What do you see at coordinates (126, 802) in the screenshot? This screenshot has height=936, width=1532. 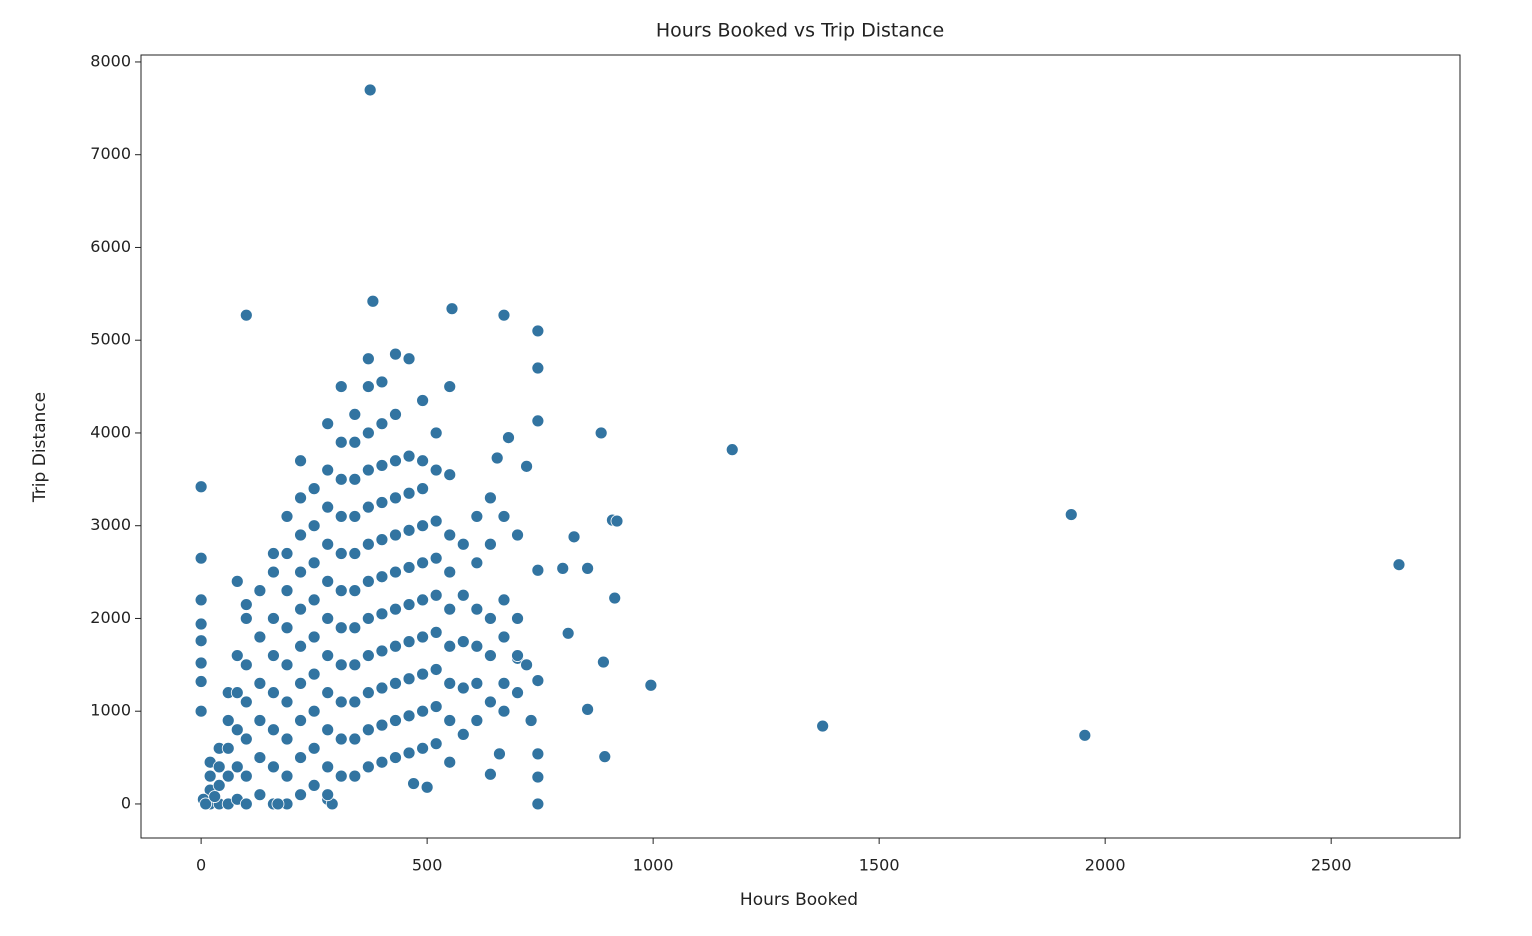 I see `y-tick-label: 0` at bounding box center [126, 802].